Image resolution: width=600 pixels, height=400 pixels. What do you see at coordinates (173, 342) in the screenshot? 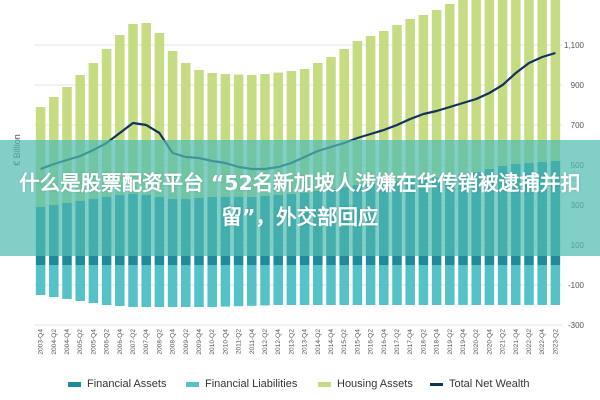
I see `x-tick-label: 2008-Q4` at bounding box center [173, 342].